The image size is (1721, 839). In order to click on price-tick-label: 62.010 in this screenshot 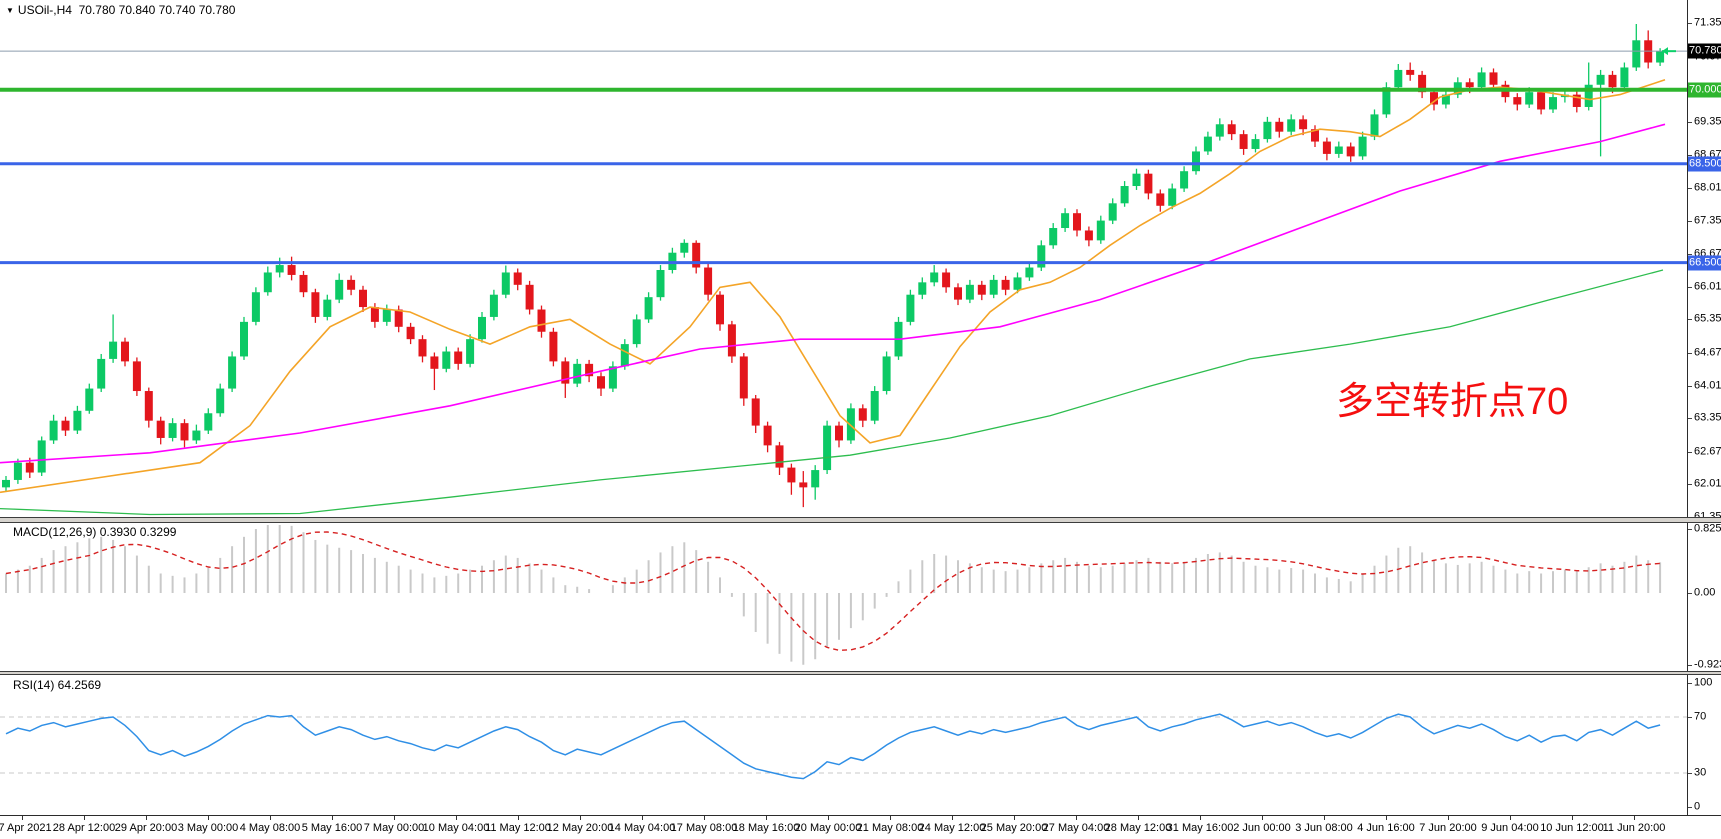, I will do `click(1707, 483)`.